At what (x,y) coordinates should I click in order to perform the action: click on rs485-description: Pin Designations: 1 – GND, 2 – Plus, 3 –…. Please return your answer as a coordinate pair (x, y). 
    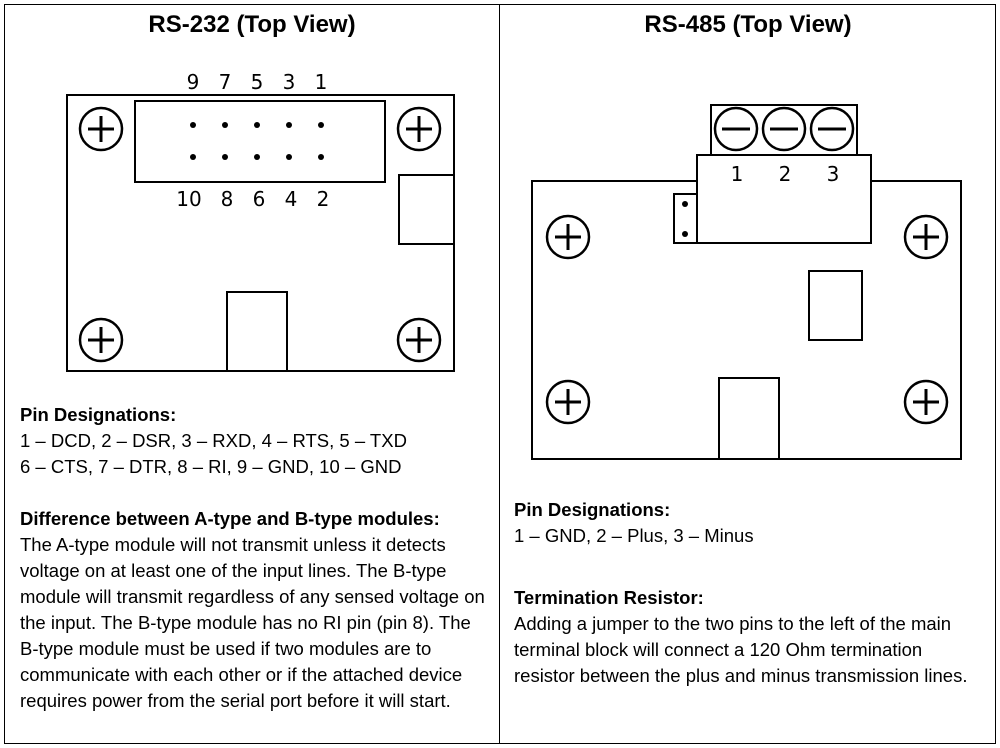
    Looking at the image, I should click on (750, 593).